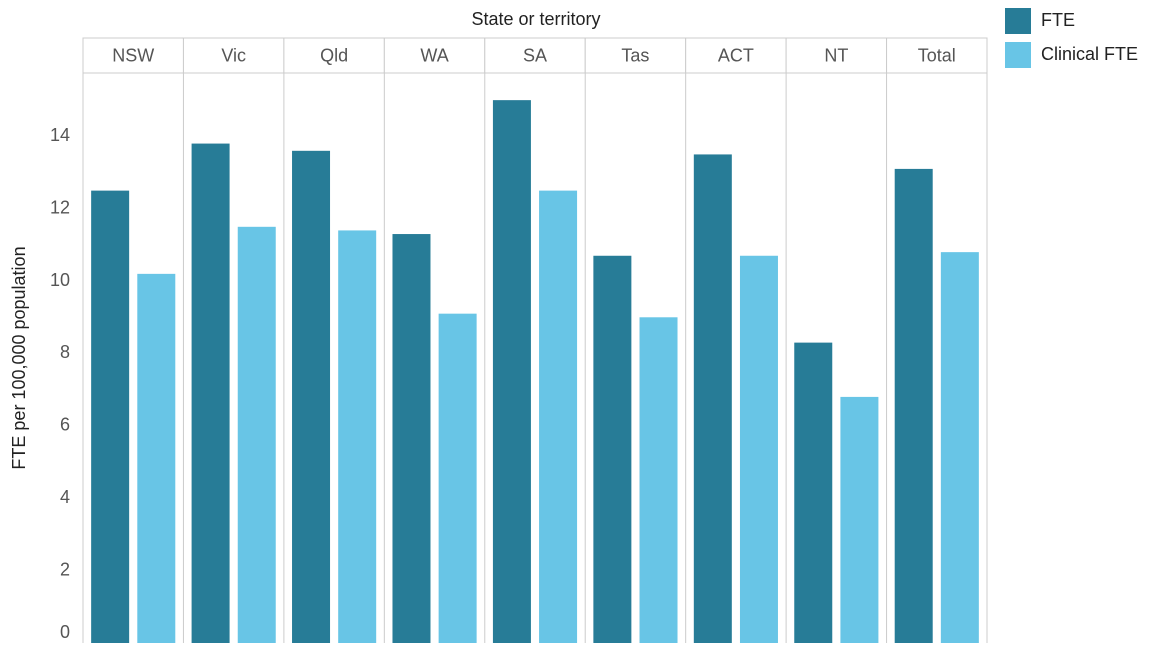 This screenshot has height=645, width=1161. What do you see at coordinates (635, 55) in the screenshot?
I see `facet-label: Tas` at bounding box center [635, 55].